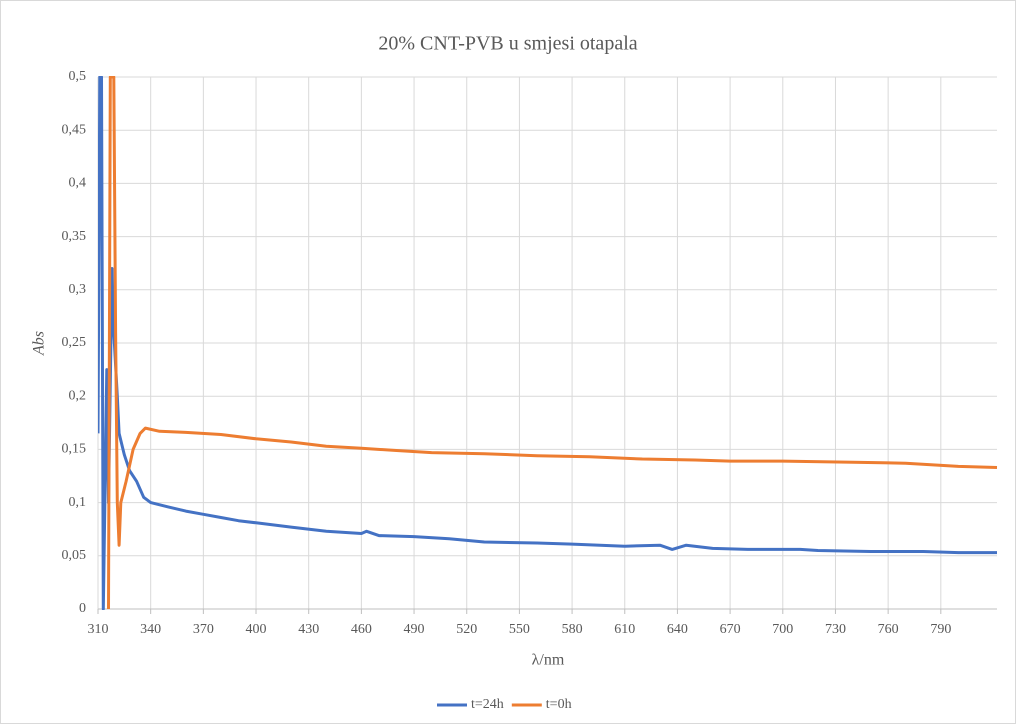 The image size is (1016, 724). I want to click on y-tick-label: 0,35, so click(74, 236).